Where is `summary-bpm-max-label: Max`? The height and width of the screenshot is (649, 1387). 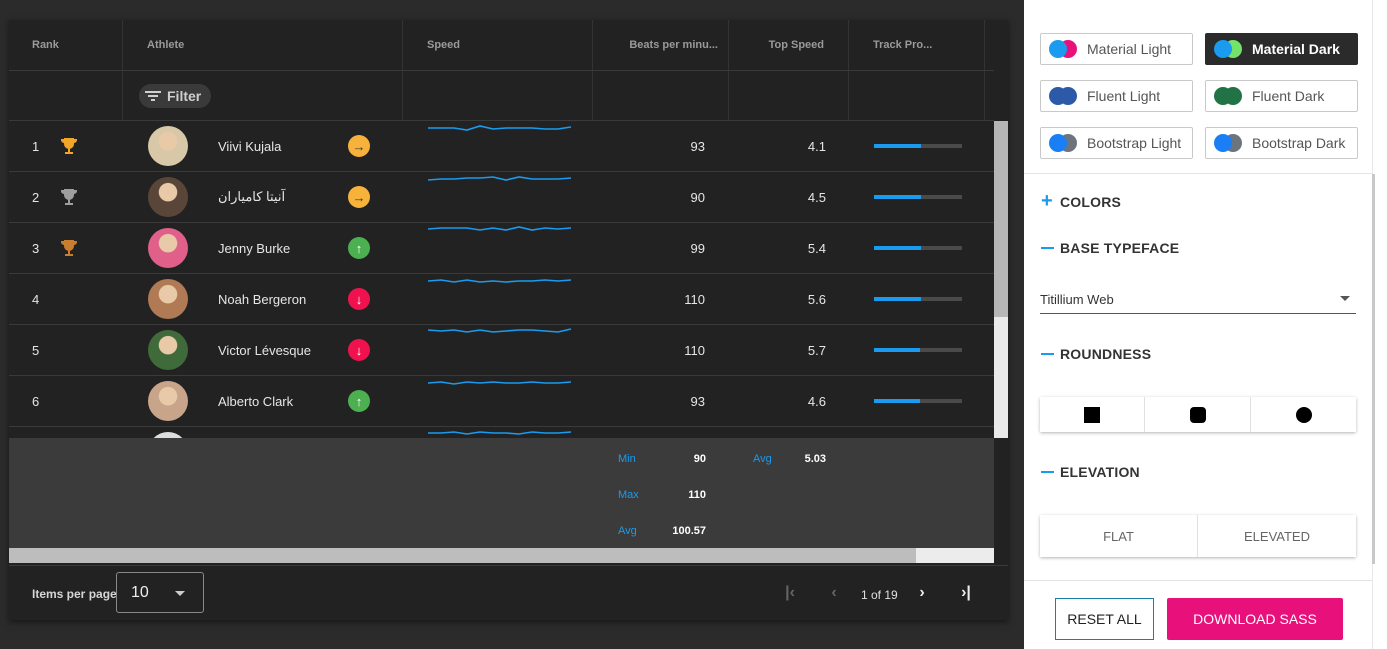
summary-bpm-max-label: Max is located at coordinates (628, 495).